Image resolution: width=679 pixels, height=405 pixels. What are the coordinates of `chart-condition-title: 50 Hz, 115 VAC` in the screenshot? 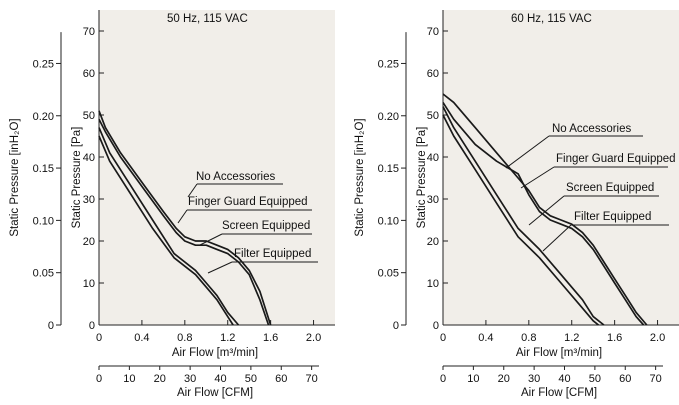 It's located at (207, 19).